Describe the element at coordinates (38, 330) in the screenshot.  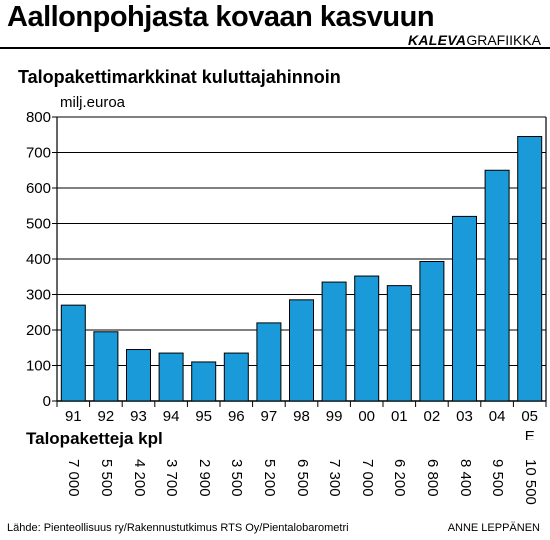
I see `y-tick-label: 200` at that location.